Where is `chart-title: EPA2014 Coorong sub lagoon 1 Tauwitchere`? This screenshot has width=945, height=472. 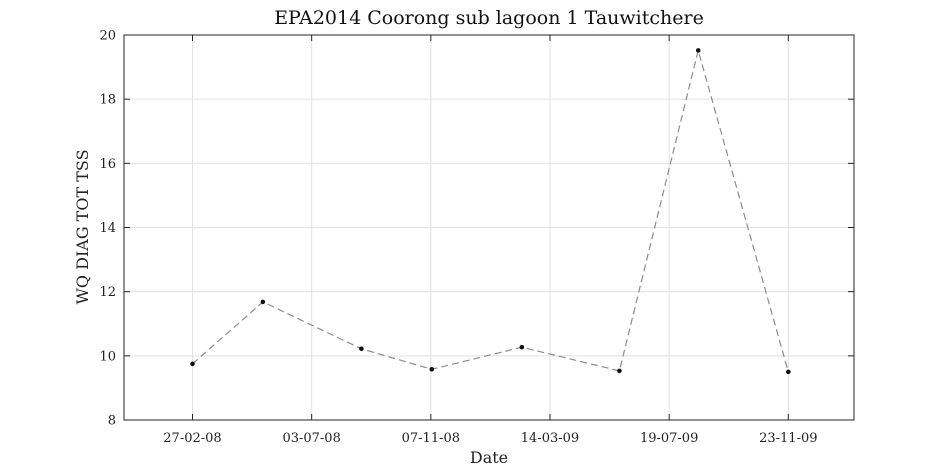
chart-title: EPA2014 Coorong sub lagoon 1 Tauwitchere is located at coordinates (489, 18).